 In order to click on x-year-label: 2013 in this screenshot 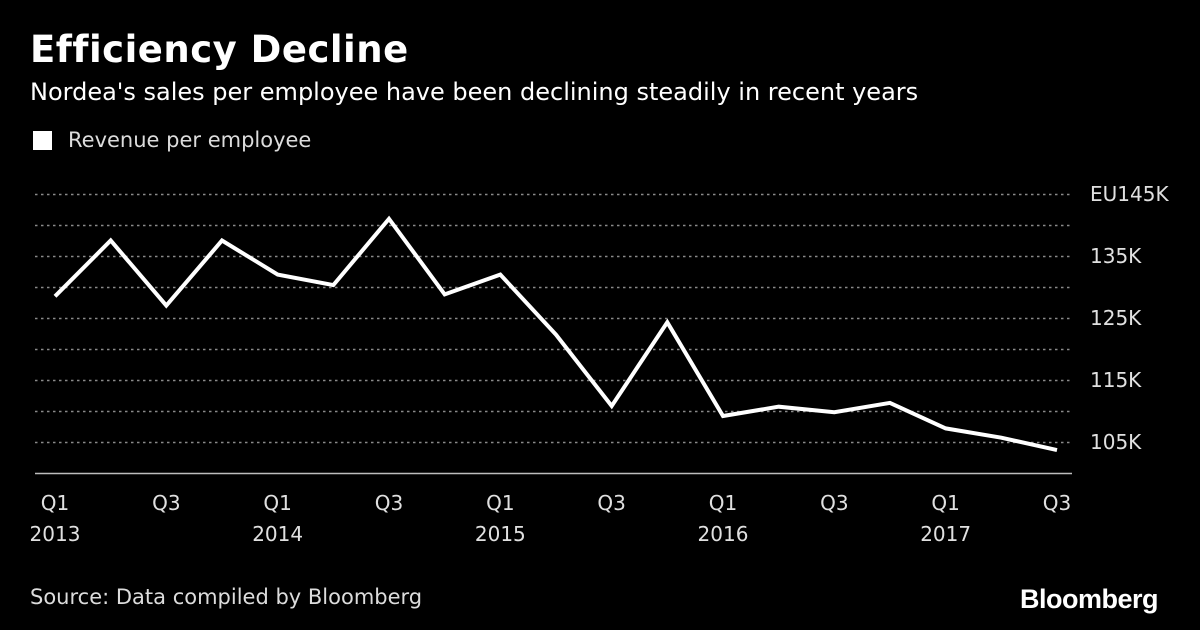, I will do `click(55, 534)`.